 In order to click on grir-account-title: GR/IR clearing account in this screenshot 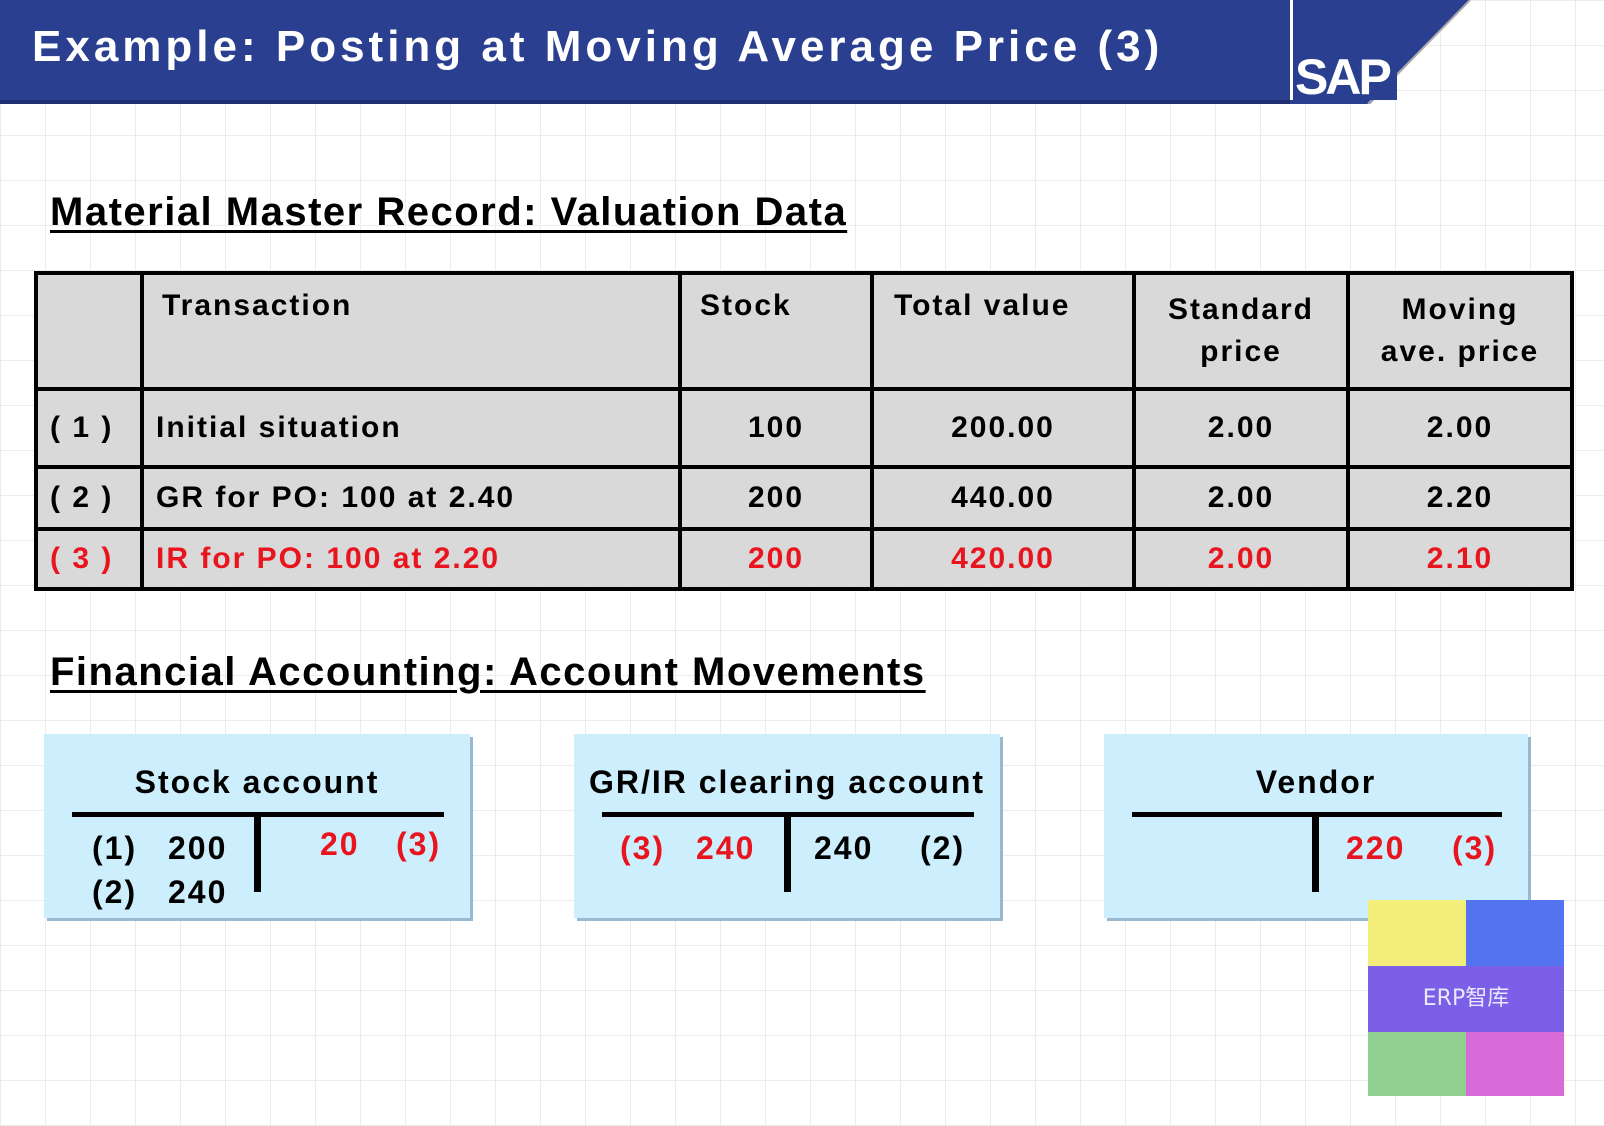, I will do `click(787, 782)`.